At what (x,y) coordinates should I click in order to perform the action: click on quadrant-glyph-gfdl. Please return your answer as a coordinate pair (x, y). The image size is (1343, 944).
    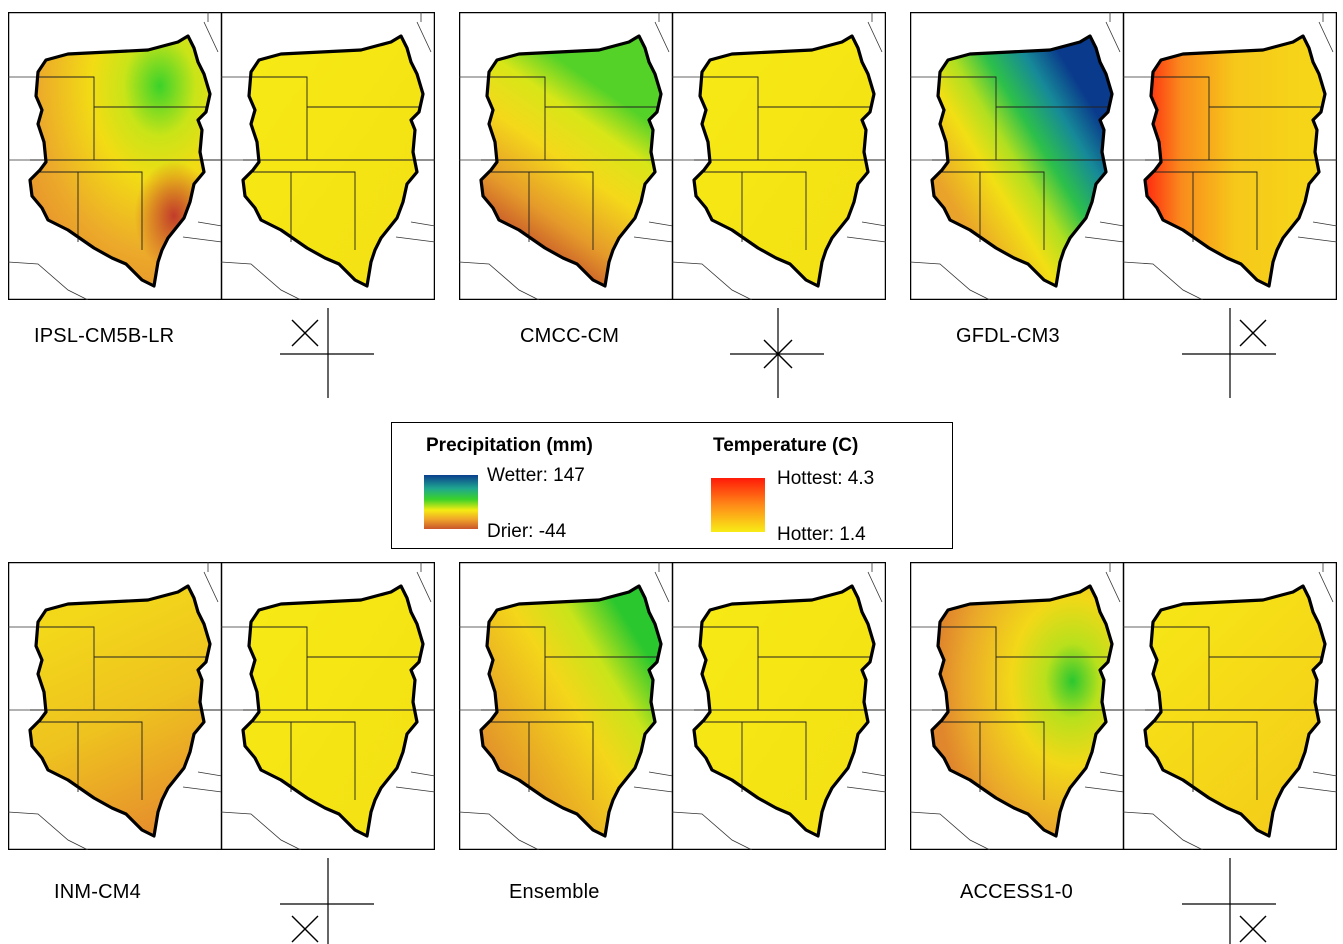
    Looking at the image, I should click on (1229, 353).